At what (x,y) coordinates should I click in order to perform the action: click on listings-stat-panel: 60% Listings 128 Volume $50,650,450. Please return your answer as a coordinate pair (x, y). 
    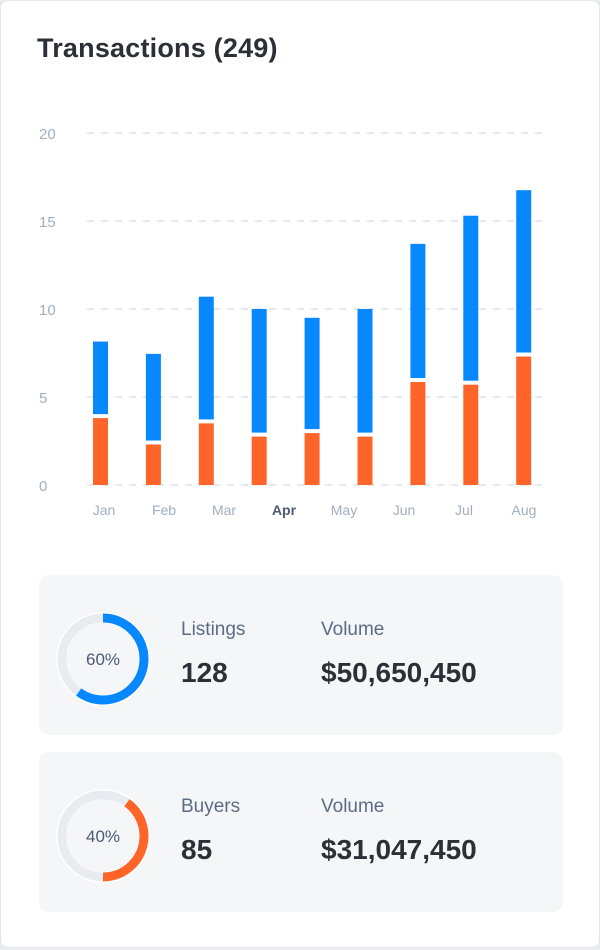
    Looking at the image, I should click on (301, 655).